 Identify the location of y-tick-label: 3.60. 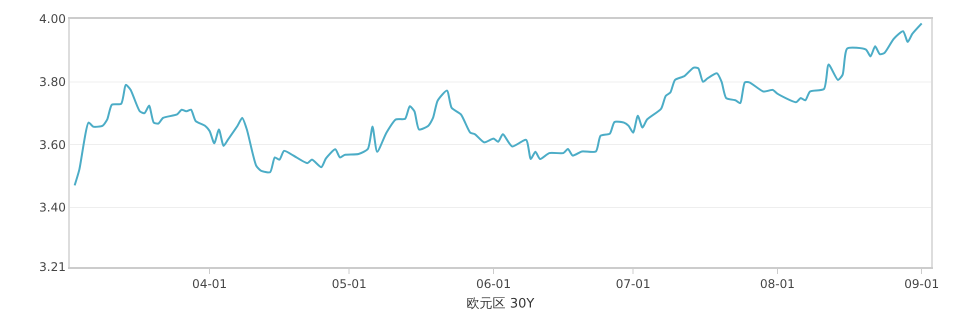
(52, 145).